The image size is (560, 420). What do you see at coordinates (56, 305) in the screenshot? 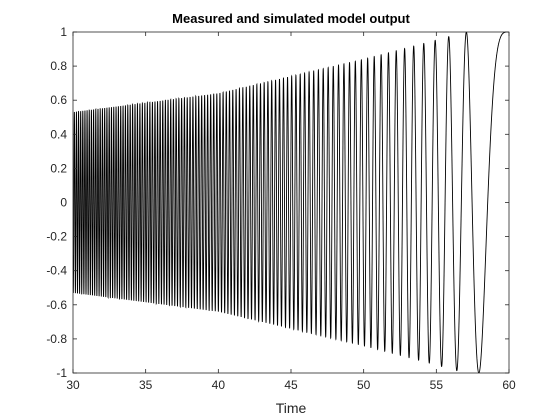
I see `y-tick-label: -0.6` at bounding box center [56, 305].